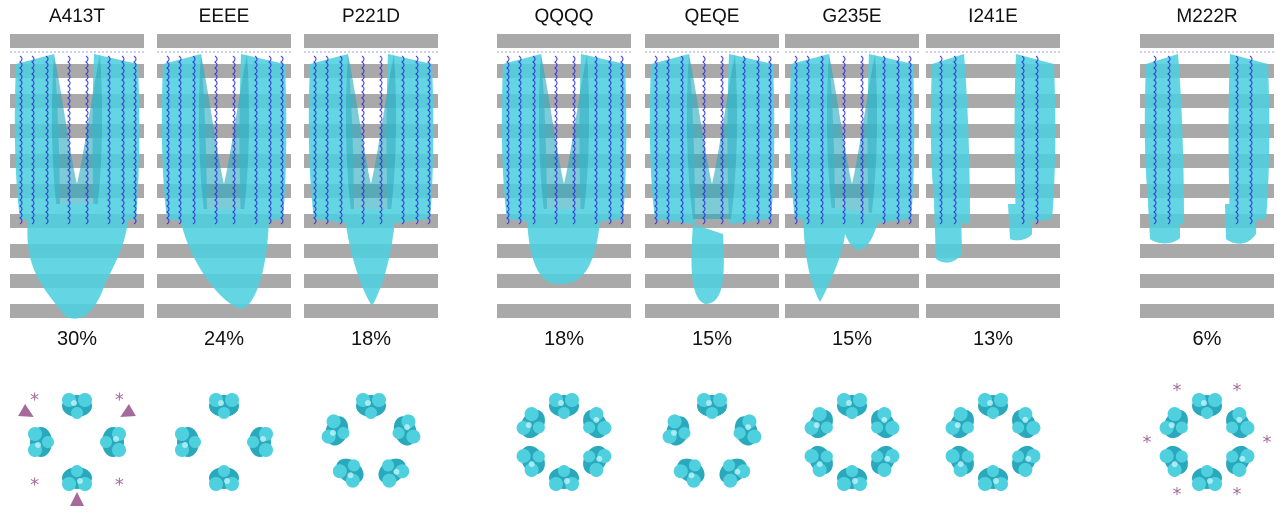 This screenshot has height=522, width=1283. I want to click on panel-qeqe: QEQE 15%, so click(712, 261).